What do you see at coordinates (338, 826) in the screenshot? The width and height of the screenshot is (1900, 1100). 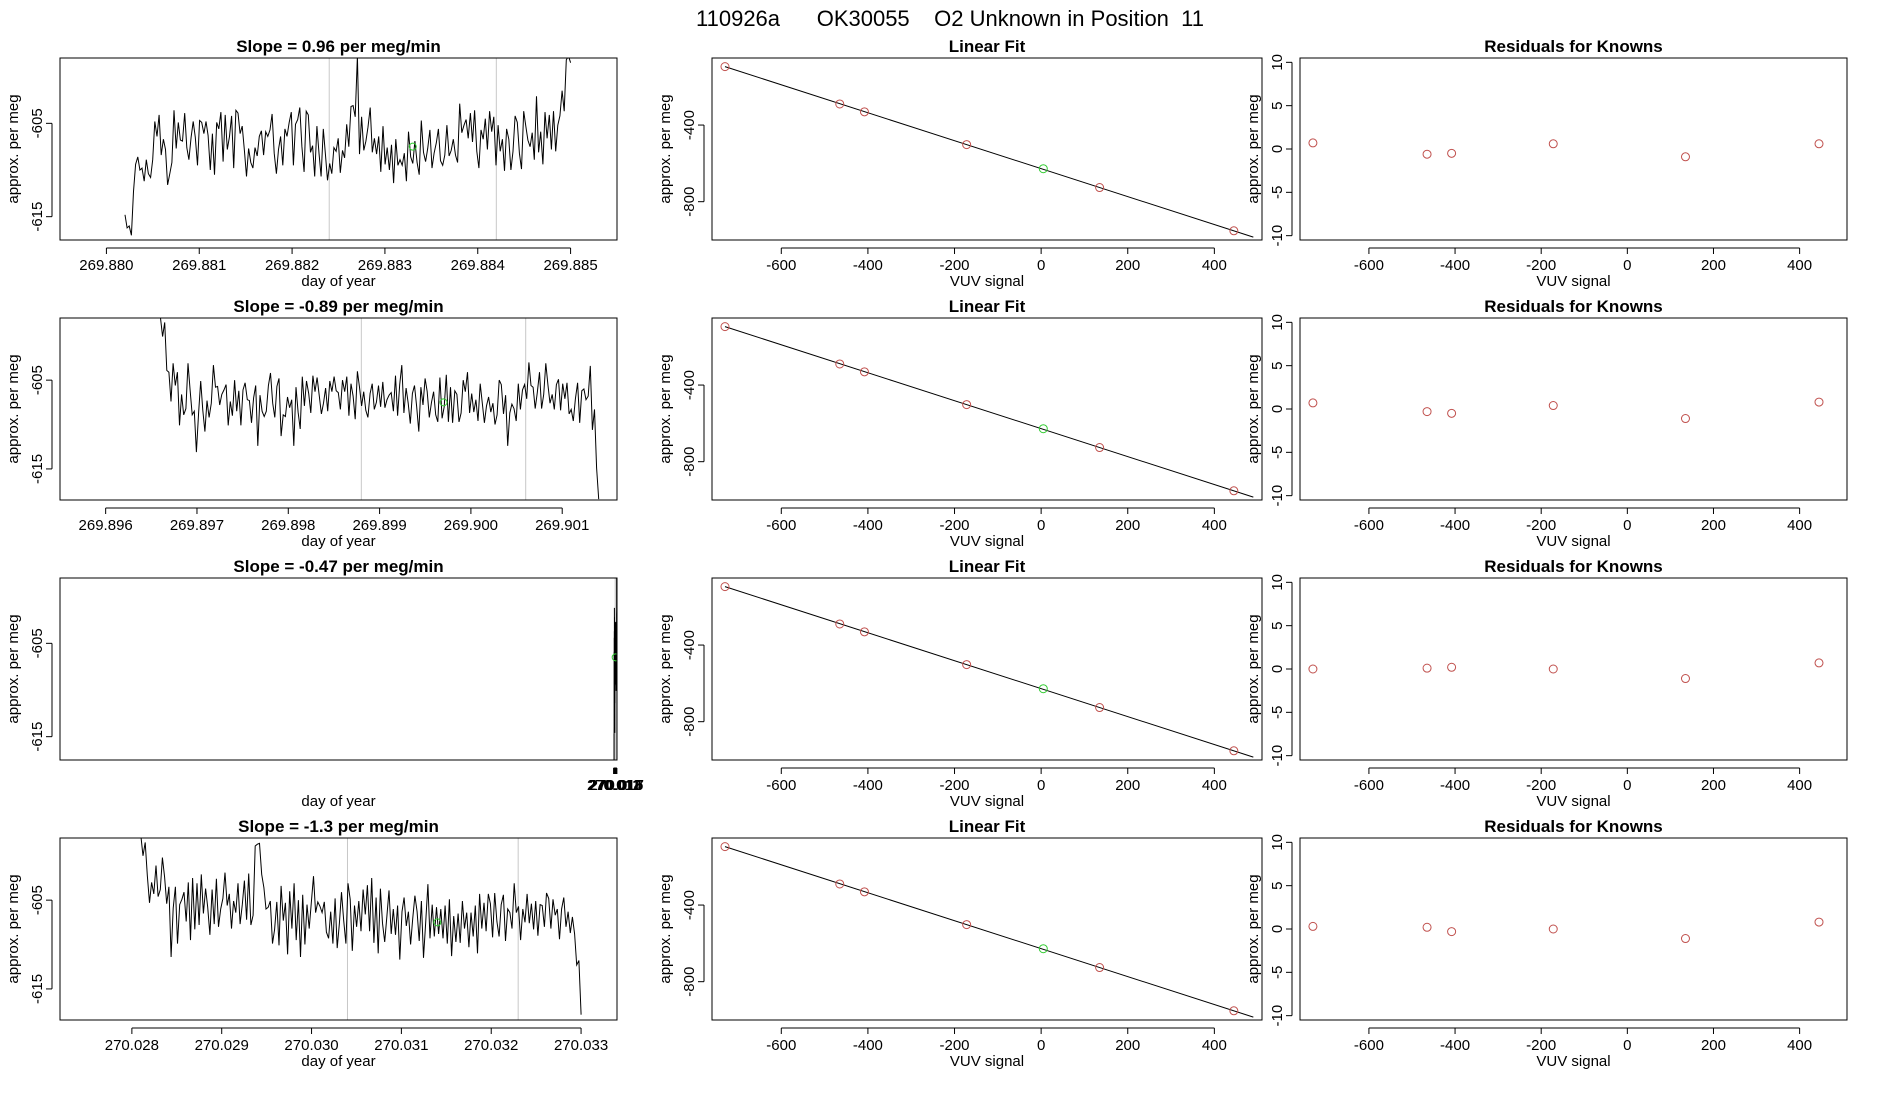 I see `panel-title: Slope = -1.3 per meg/min` at bounding box center [338, 826].